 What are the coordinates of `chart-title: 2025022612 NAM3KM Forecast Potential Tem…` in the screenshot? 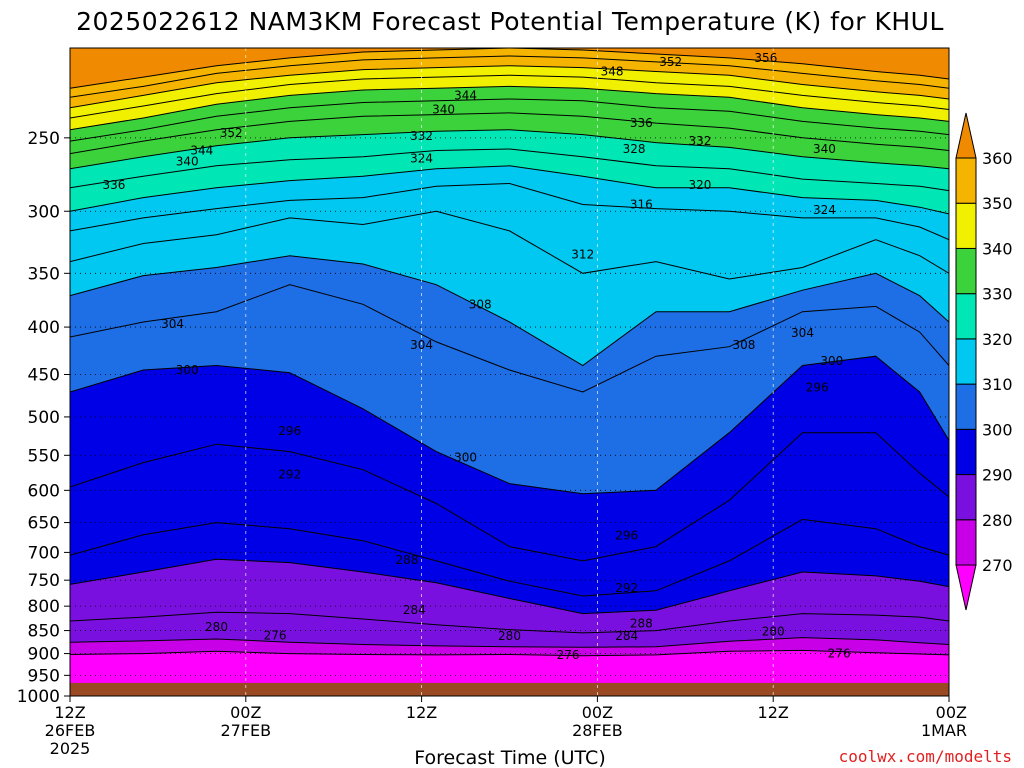 It's located at (510, 21).